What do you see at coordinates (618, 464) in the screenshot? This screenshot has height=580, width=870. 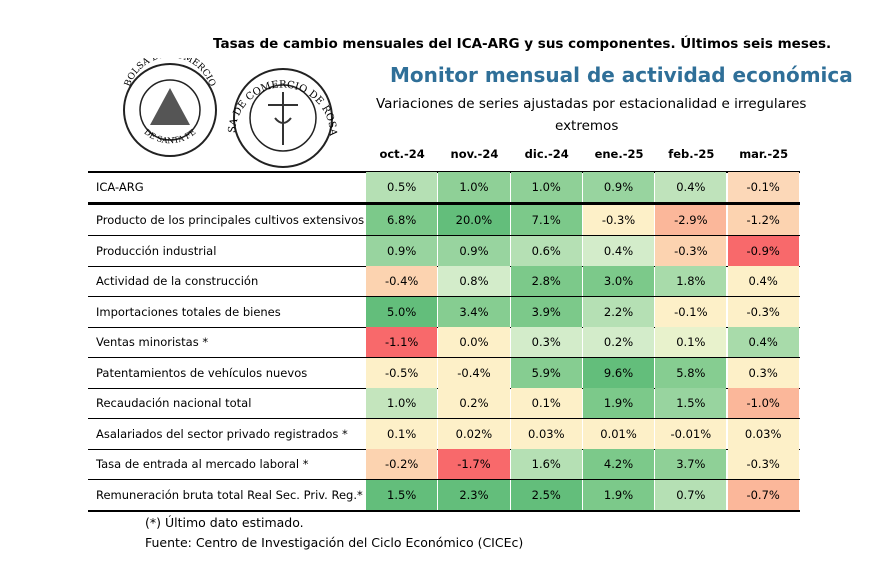 I see `cell: 4.2%` at bounding box center [618, 464].